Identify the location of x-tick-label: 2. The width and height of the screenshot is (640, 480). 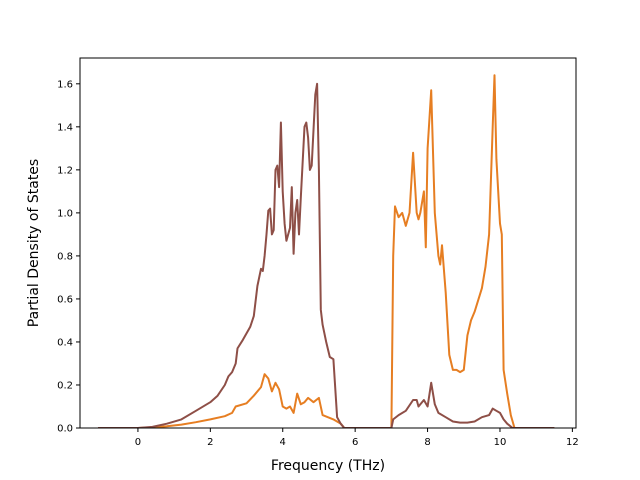
(210, 442).